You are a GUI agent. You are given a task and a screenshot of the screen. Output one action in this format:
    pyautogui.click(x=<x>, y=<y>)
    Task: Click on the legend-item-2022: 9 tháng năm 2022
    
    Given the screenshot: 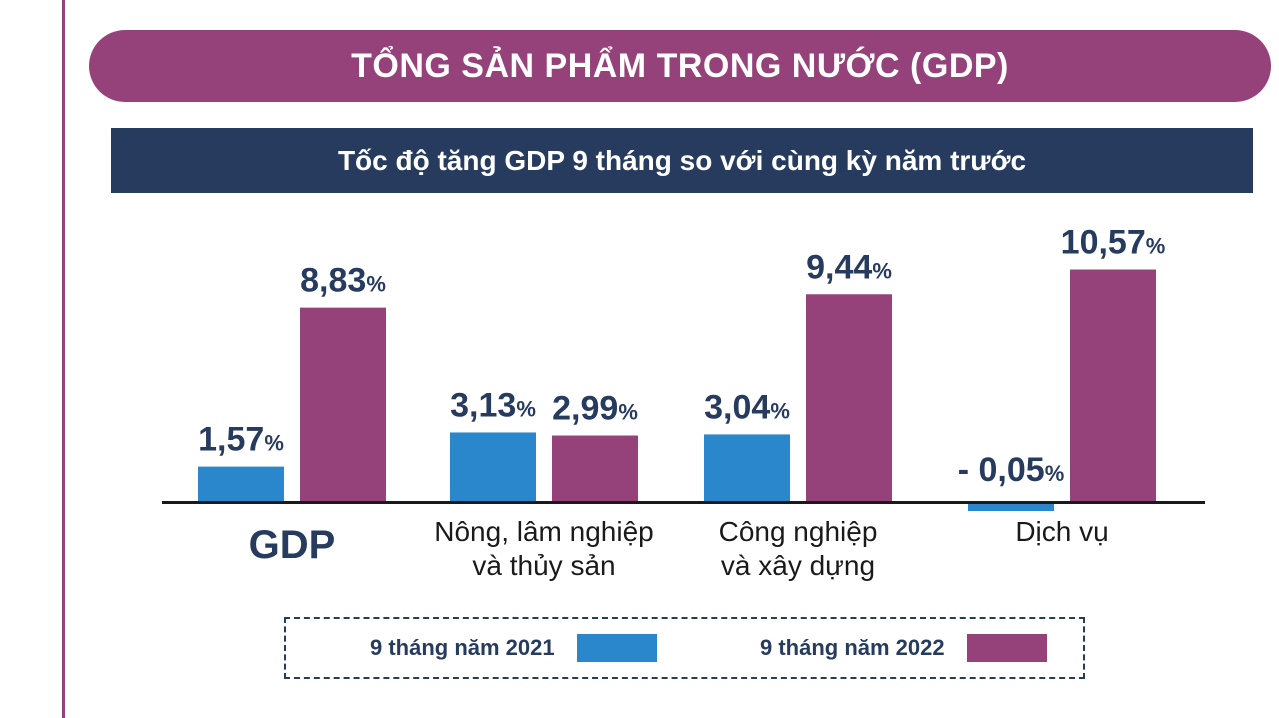 What is the action you would take?
    pyautogui.click(x=903, y=648)
    